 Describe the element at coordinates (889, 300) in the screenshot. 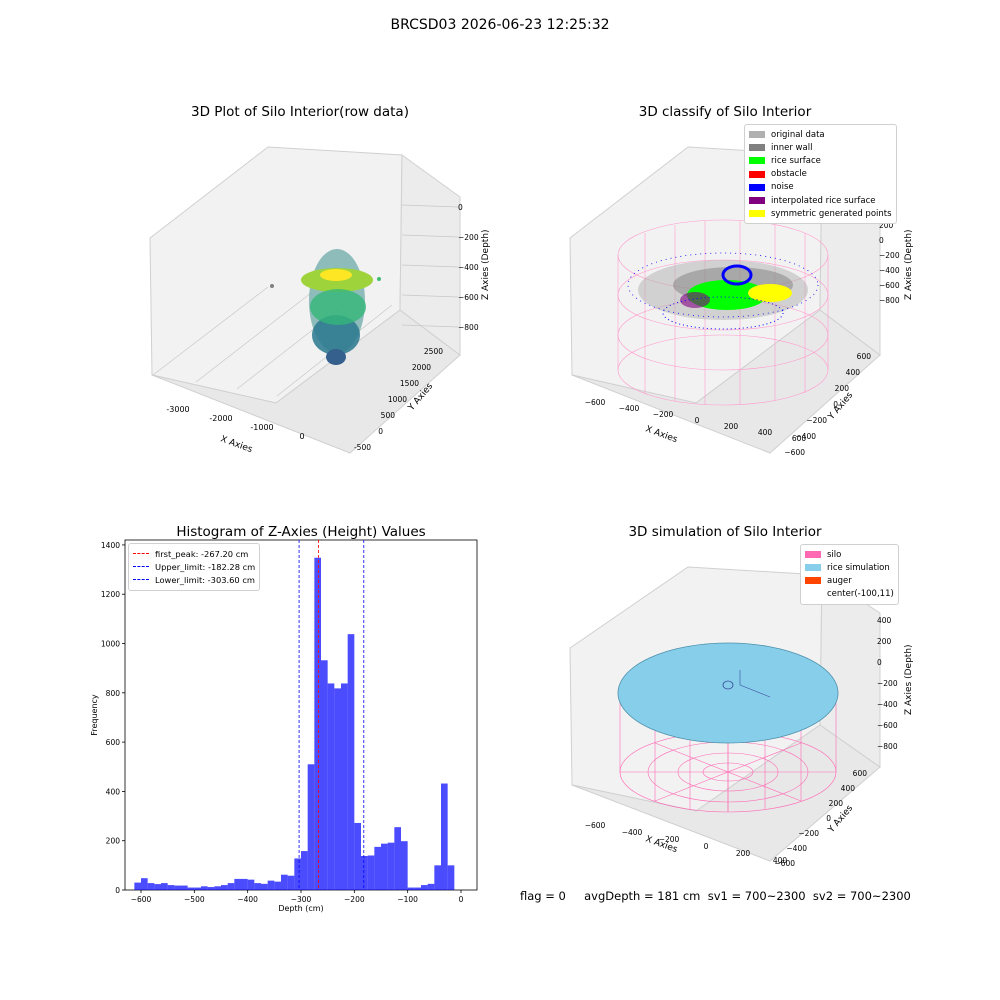

I see `panel2-ztick: −800` at that location.